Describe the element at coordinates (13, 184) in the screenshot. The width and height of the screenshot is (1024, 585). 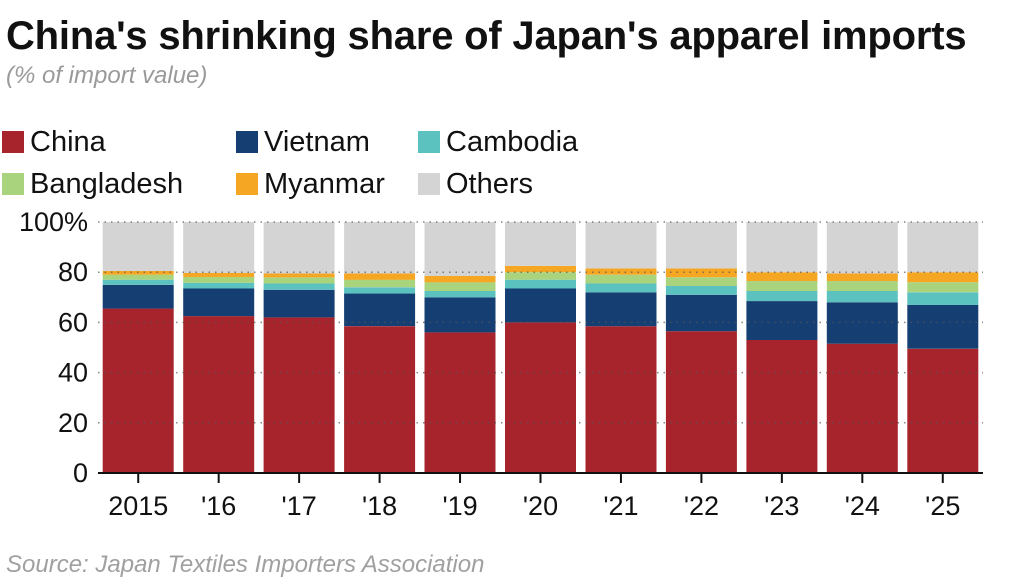
I see `legend-swatch-bangladesh` at that location.